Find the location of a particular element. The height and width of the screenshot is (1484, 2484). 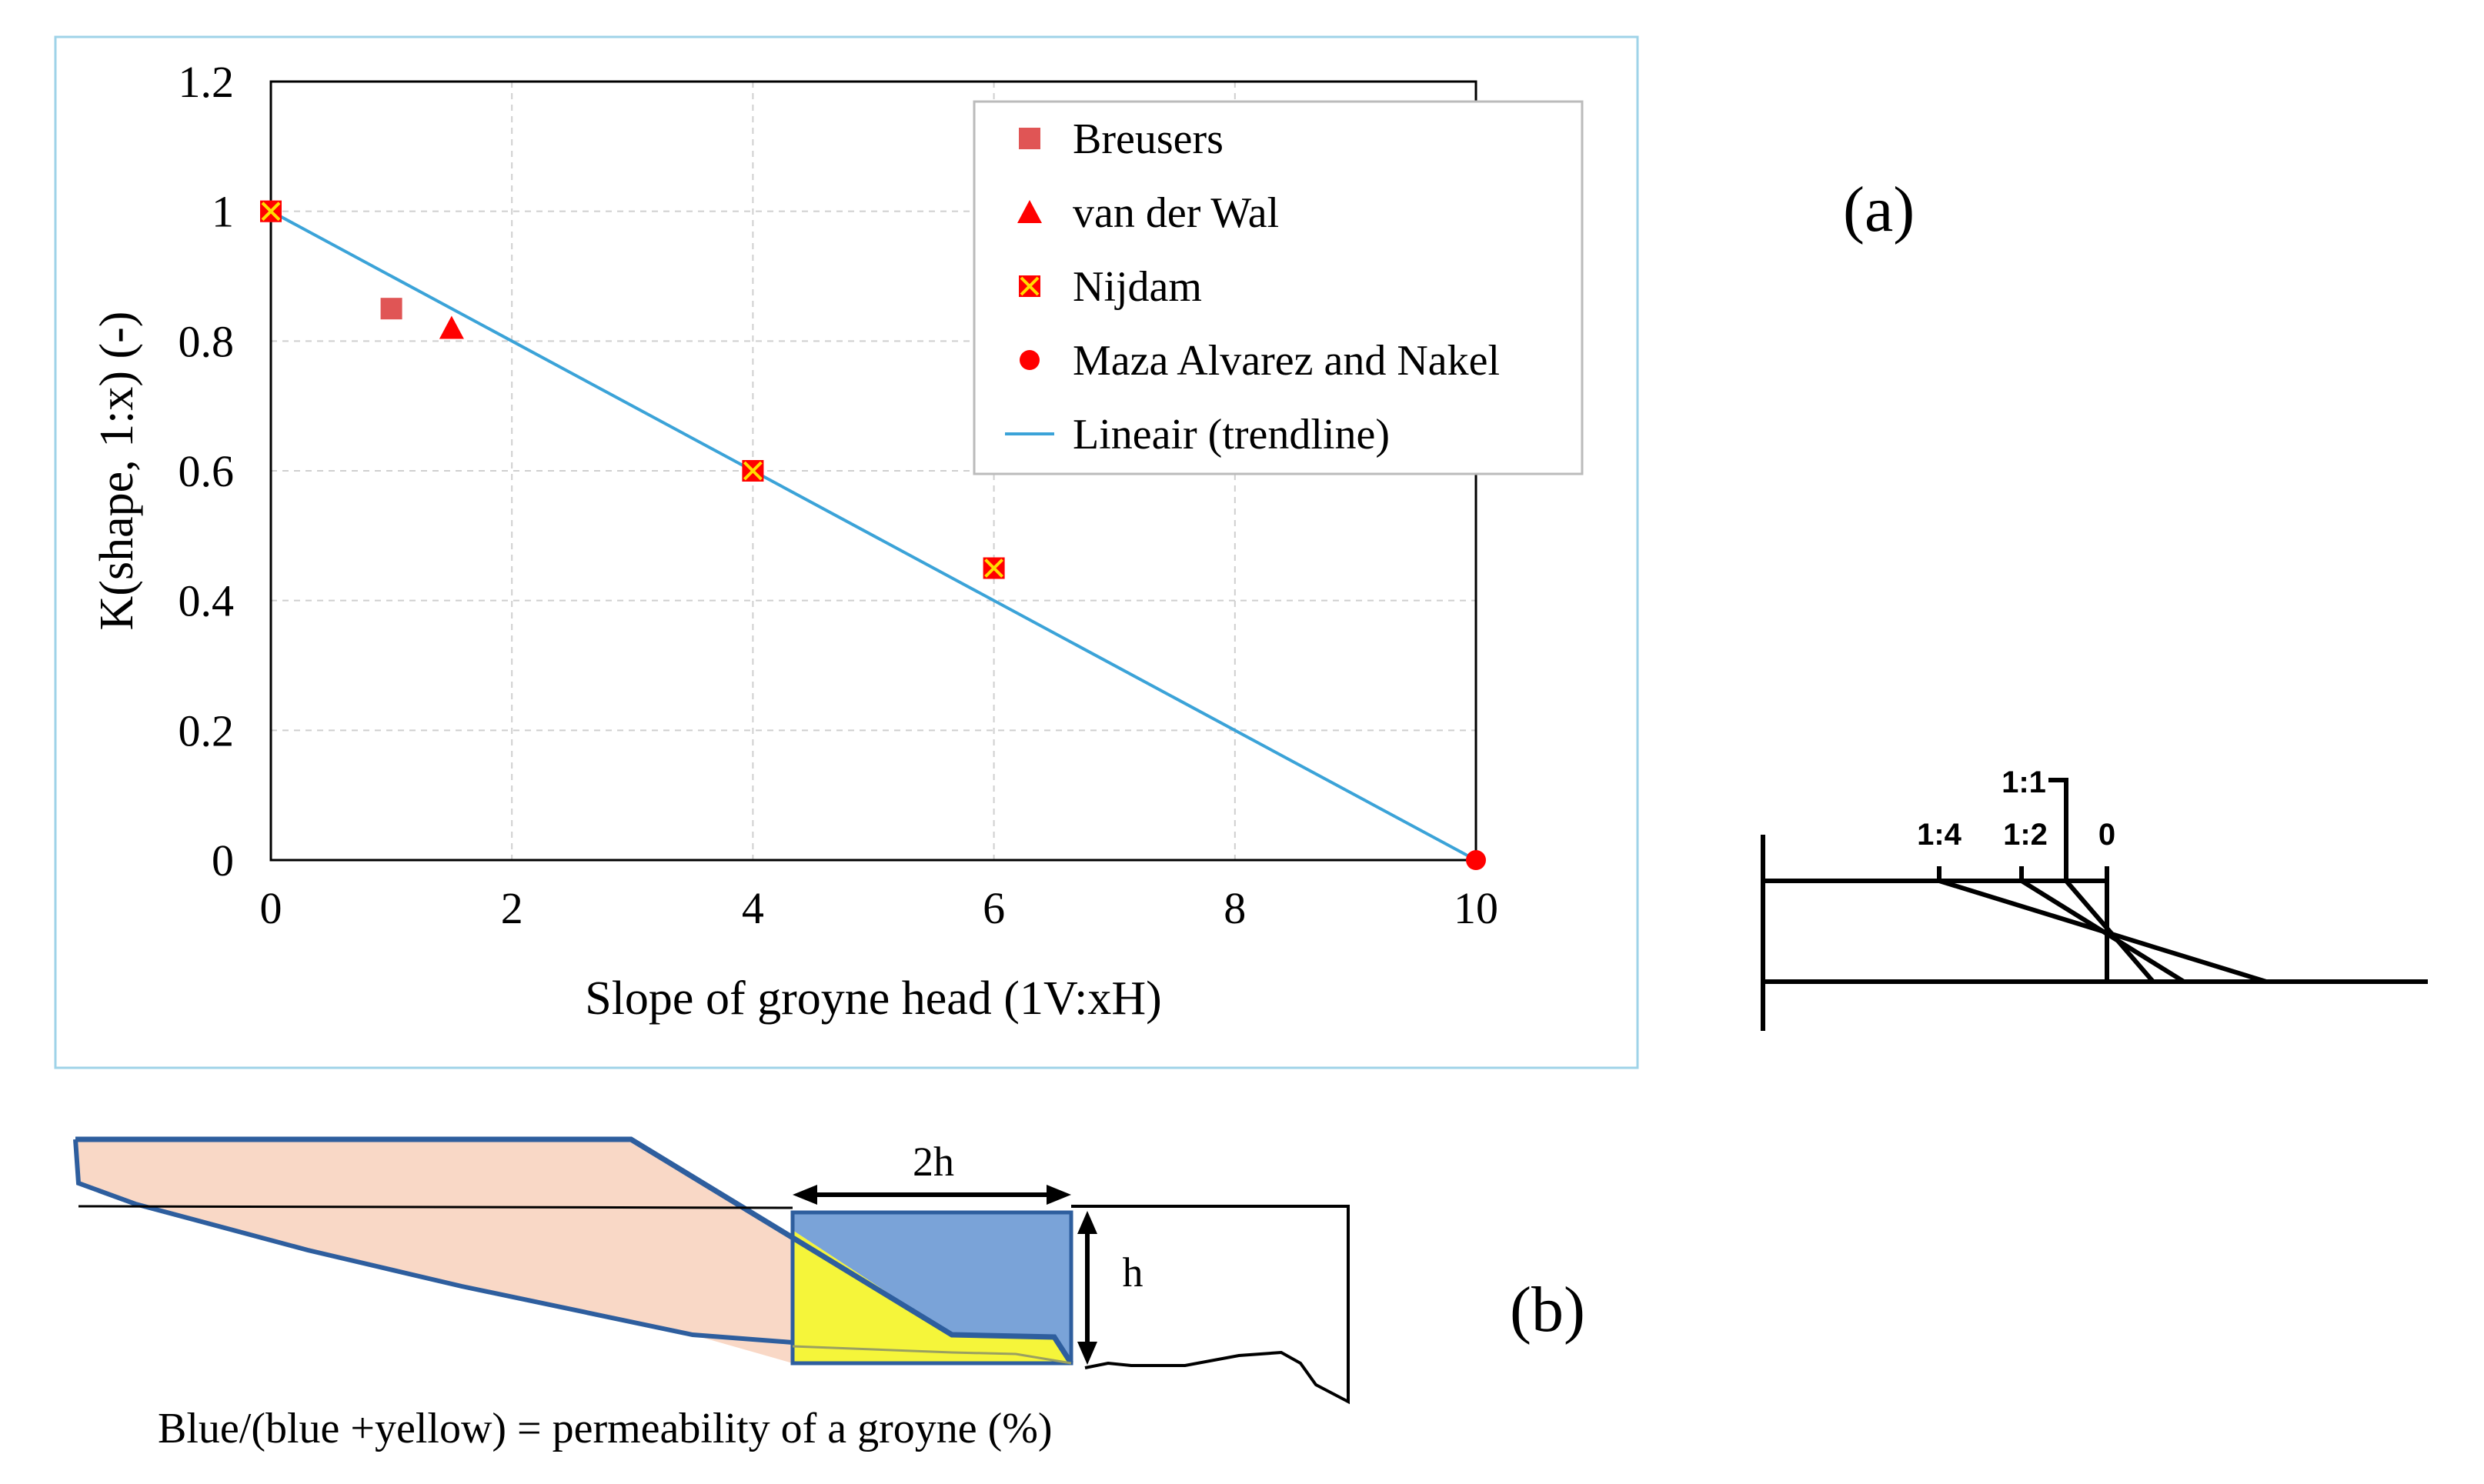

legend-box is located at coordinates (1278, 287).